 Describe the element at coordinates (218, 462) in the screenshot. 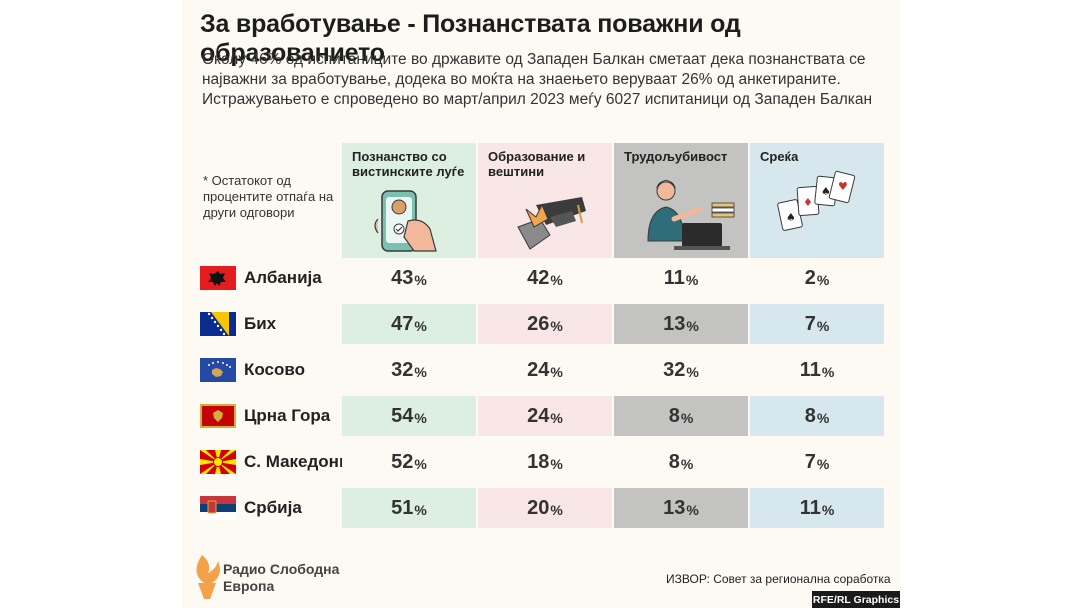

I see `north-macedonia-flag-icon` at that location.